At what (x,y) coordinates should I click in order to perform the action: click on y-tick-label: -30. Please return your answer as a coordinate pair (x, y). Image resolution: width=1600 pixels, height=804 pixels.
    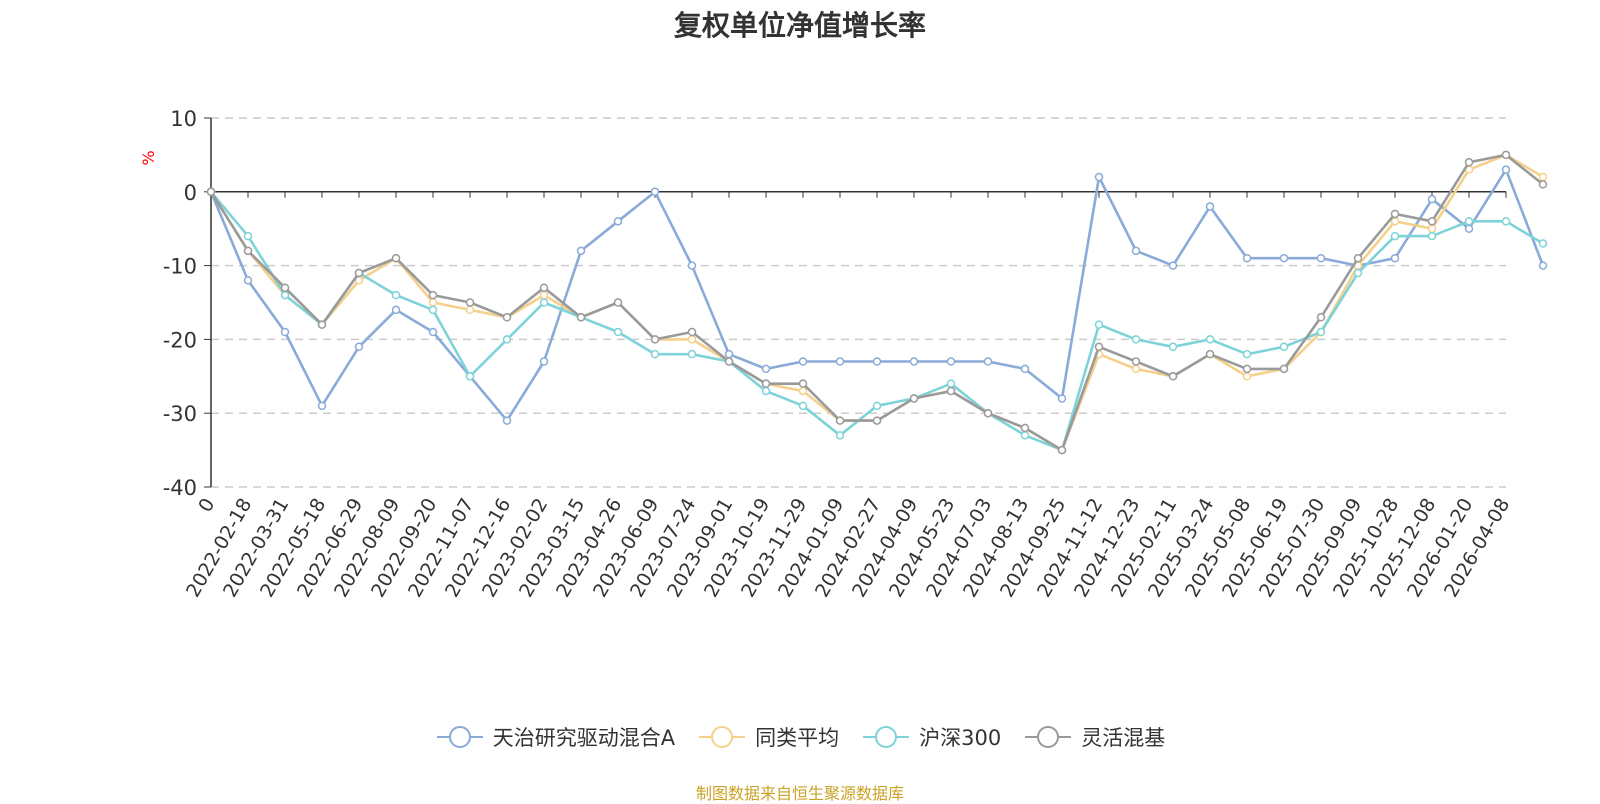
    Looking at the image, I should click on (180, 414).